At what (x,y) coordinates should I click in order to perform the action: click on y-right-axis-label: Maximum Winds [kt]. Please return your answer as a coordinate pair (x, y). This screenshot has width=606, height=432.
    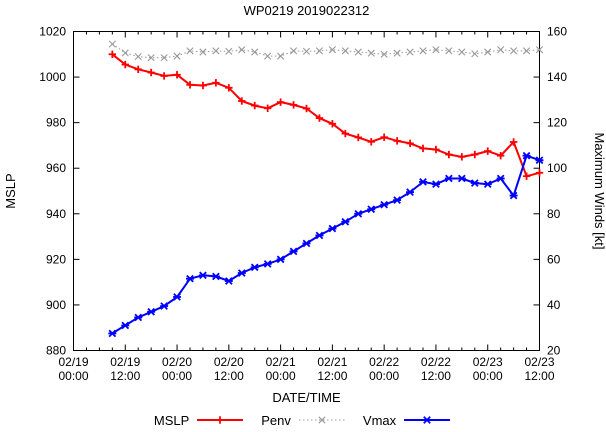
    Looking at the image, I should click on (599, 190).